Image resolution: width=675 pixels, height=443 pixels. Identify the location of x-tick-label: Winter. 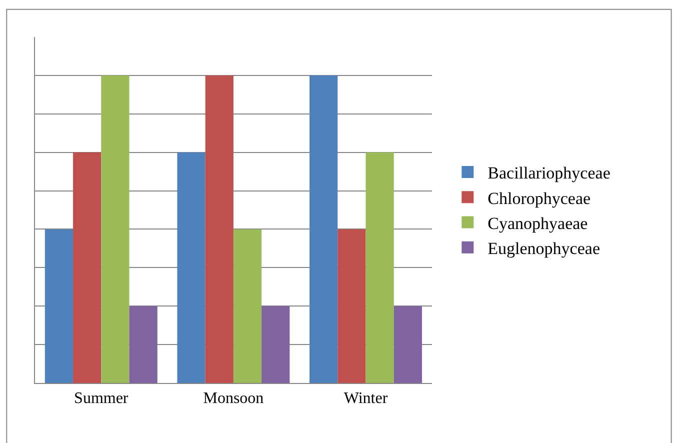
(366, 399).